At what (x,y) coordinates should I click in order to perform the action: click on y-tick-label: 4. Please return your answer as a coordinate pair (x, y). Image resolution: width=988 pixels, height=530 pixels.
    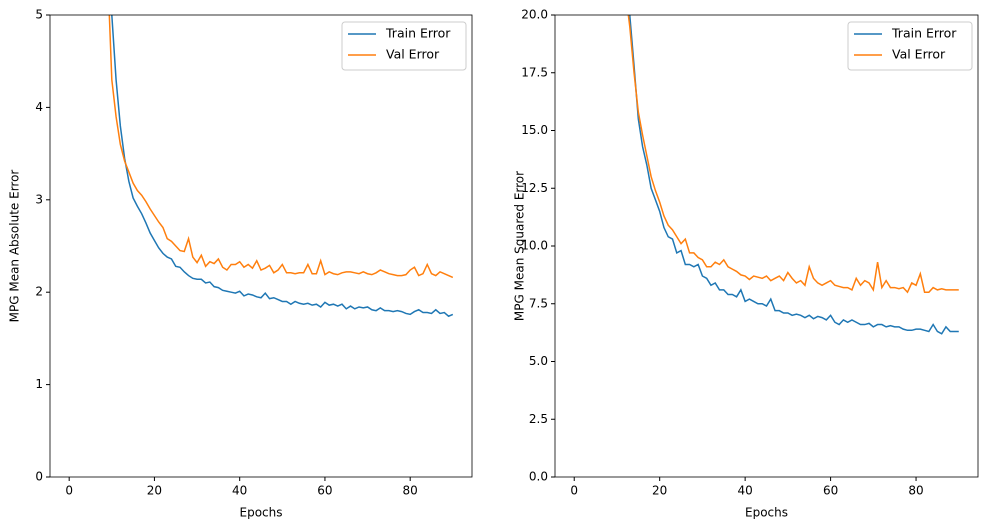
    Looking at the image, I should click on (39, 107).